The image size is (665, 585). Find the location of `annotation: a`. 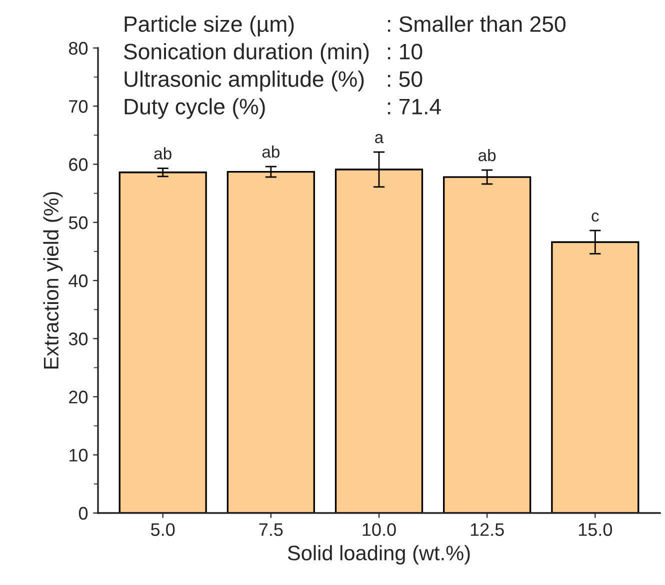

annotation: a is located at coordinates (379, 139).